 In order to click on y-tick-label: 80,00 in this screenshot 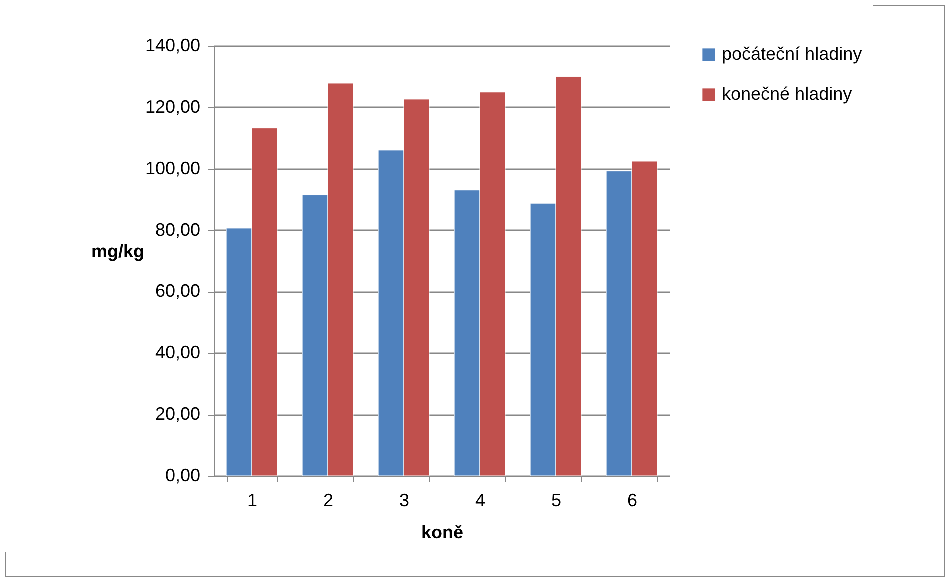, I will do `click(177, 230)`.